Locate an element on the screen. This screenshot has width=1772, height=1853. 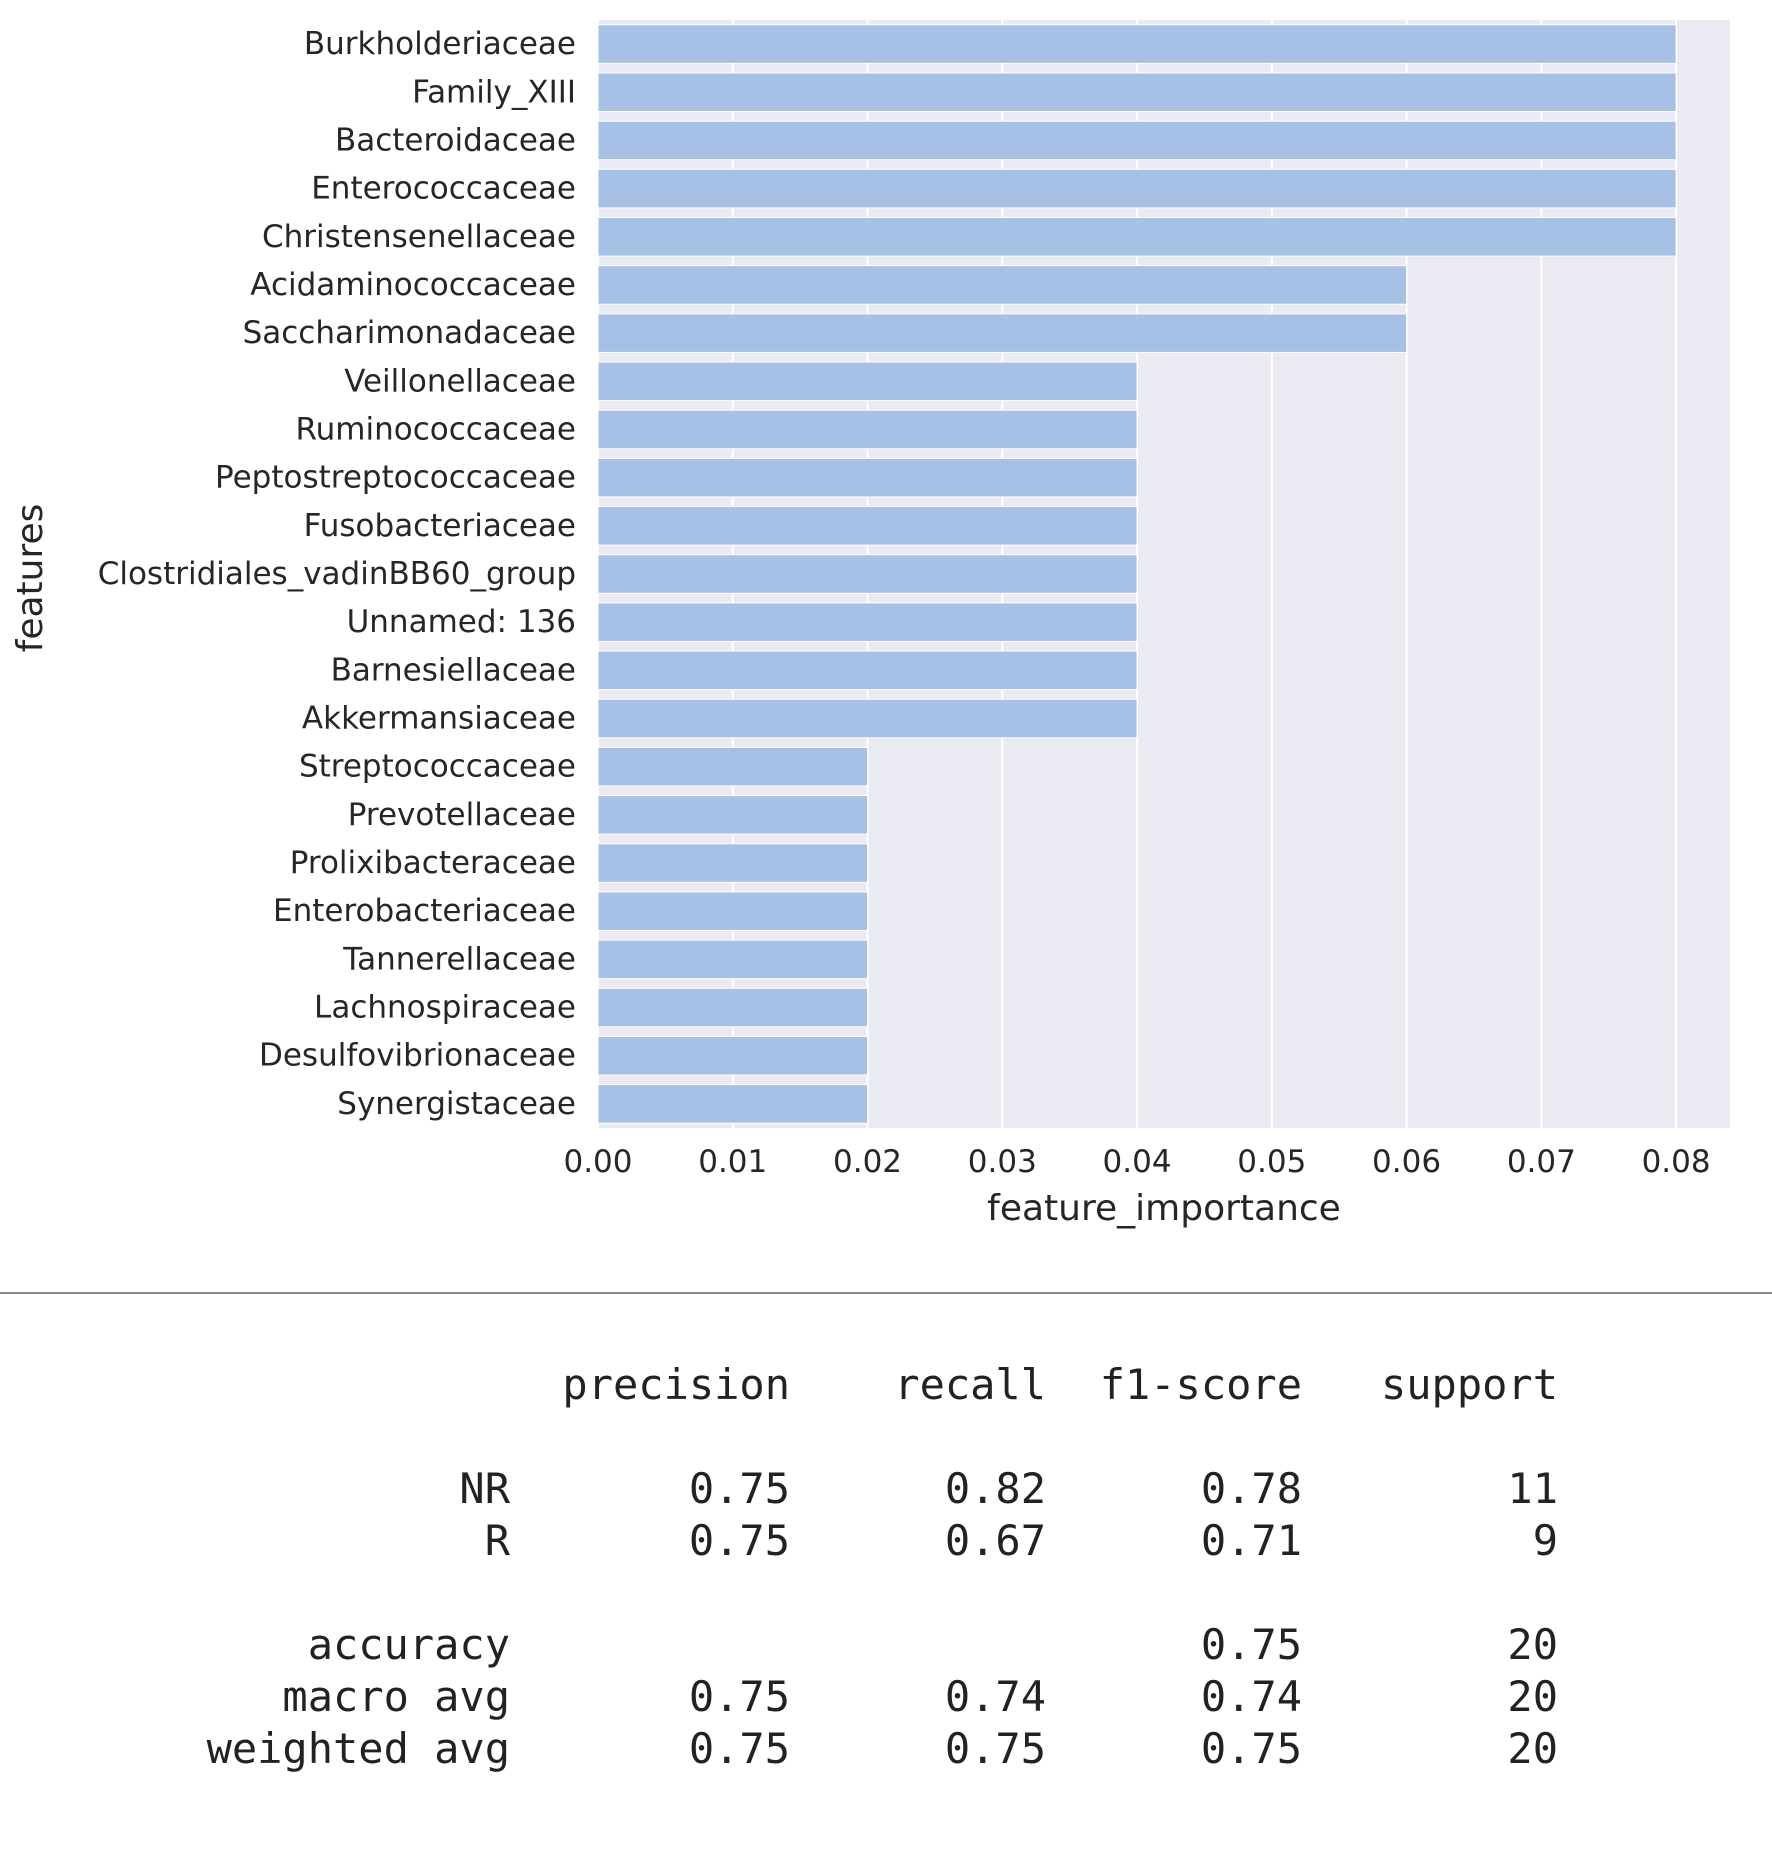
report-row-label: macro avg is located at coordinates (396, 1696).